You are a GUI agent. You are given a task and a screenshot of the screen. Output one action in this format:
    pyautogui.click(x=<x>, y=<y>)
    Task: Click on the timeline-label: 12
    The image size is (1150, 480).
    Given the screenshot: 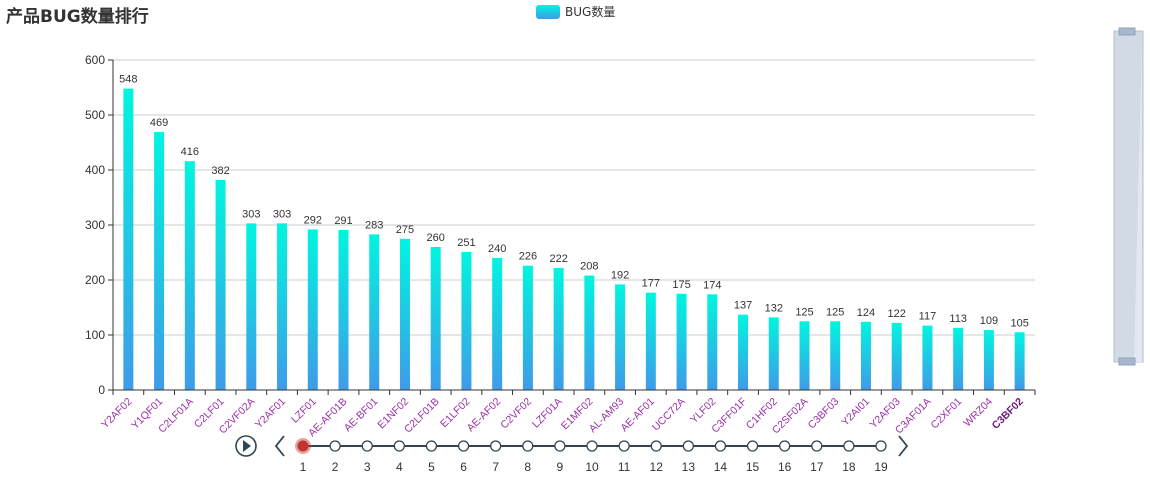 What is the action you would take?
    pyautogui.click(x=657, y=467)
    